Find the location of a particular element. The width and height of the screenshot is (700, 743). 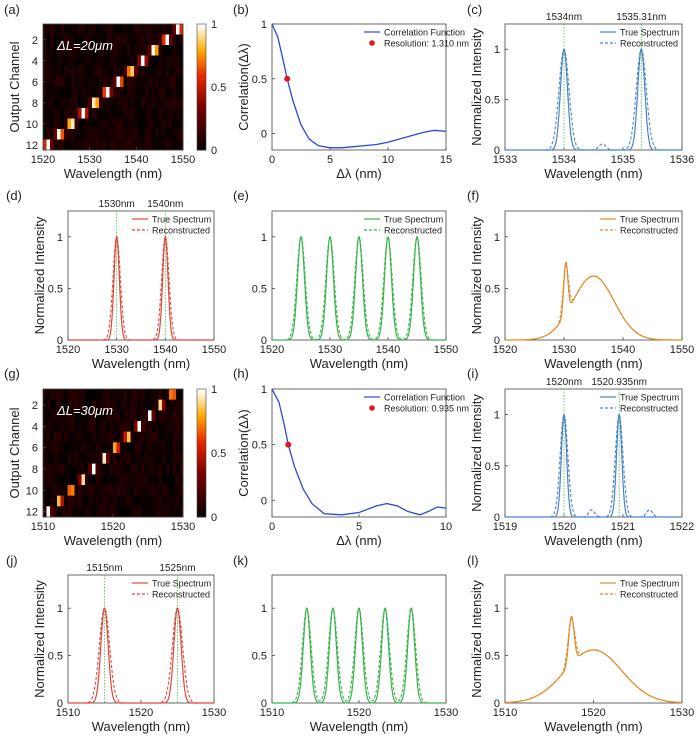

peak-marker-label: 1530nm is located at coordinates (117, 204).